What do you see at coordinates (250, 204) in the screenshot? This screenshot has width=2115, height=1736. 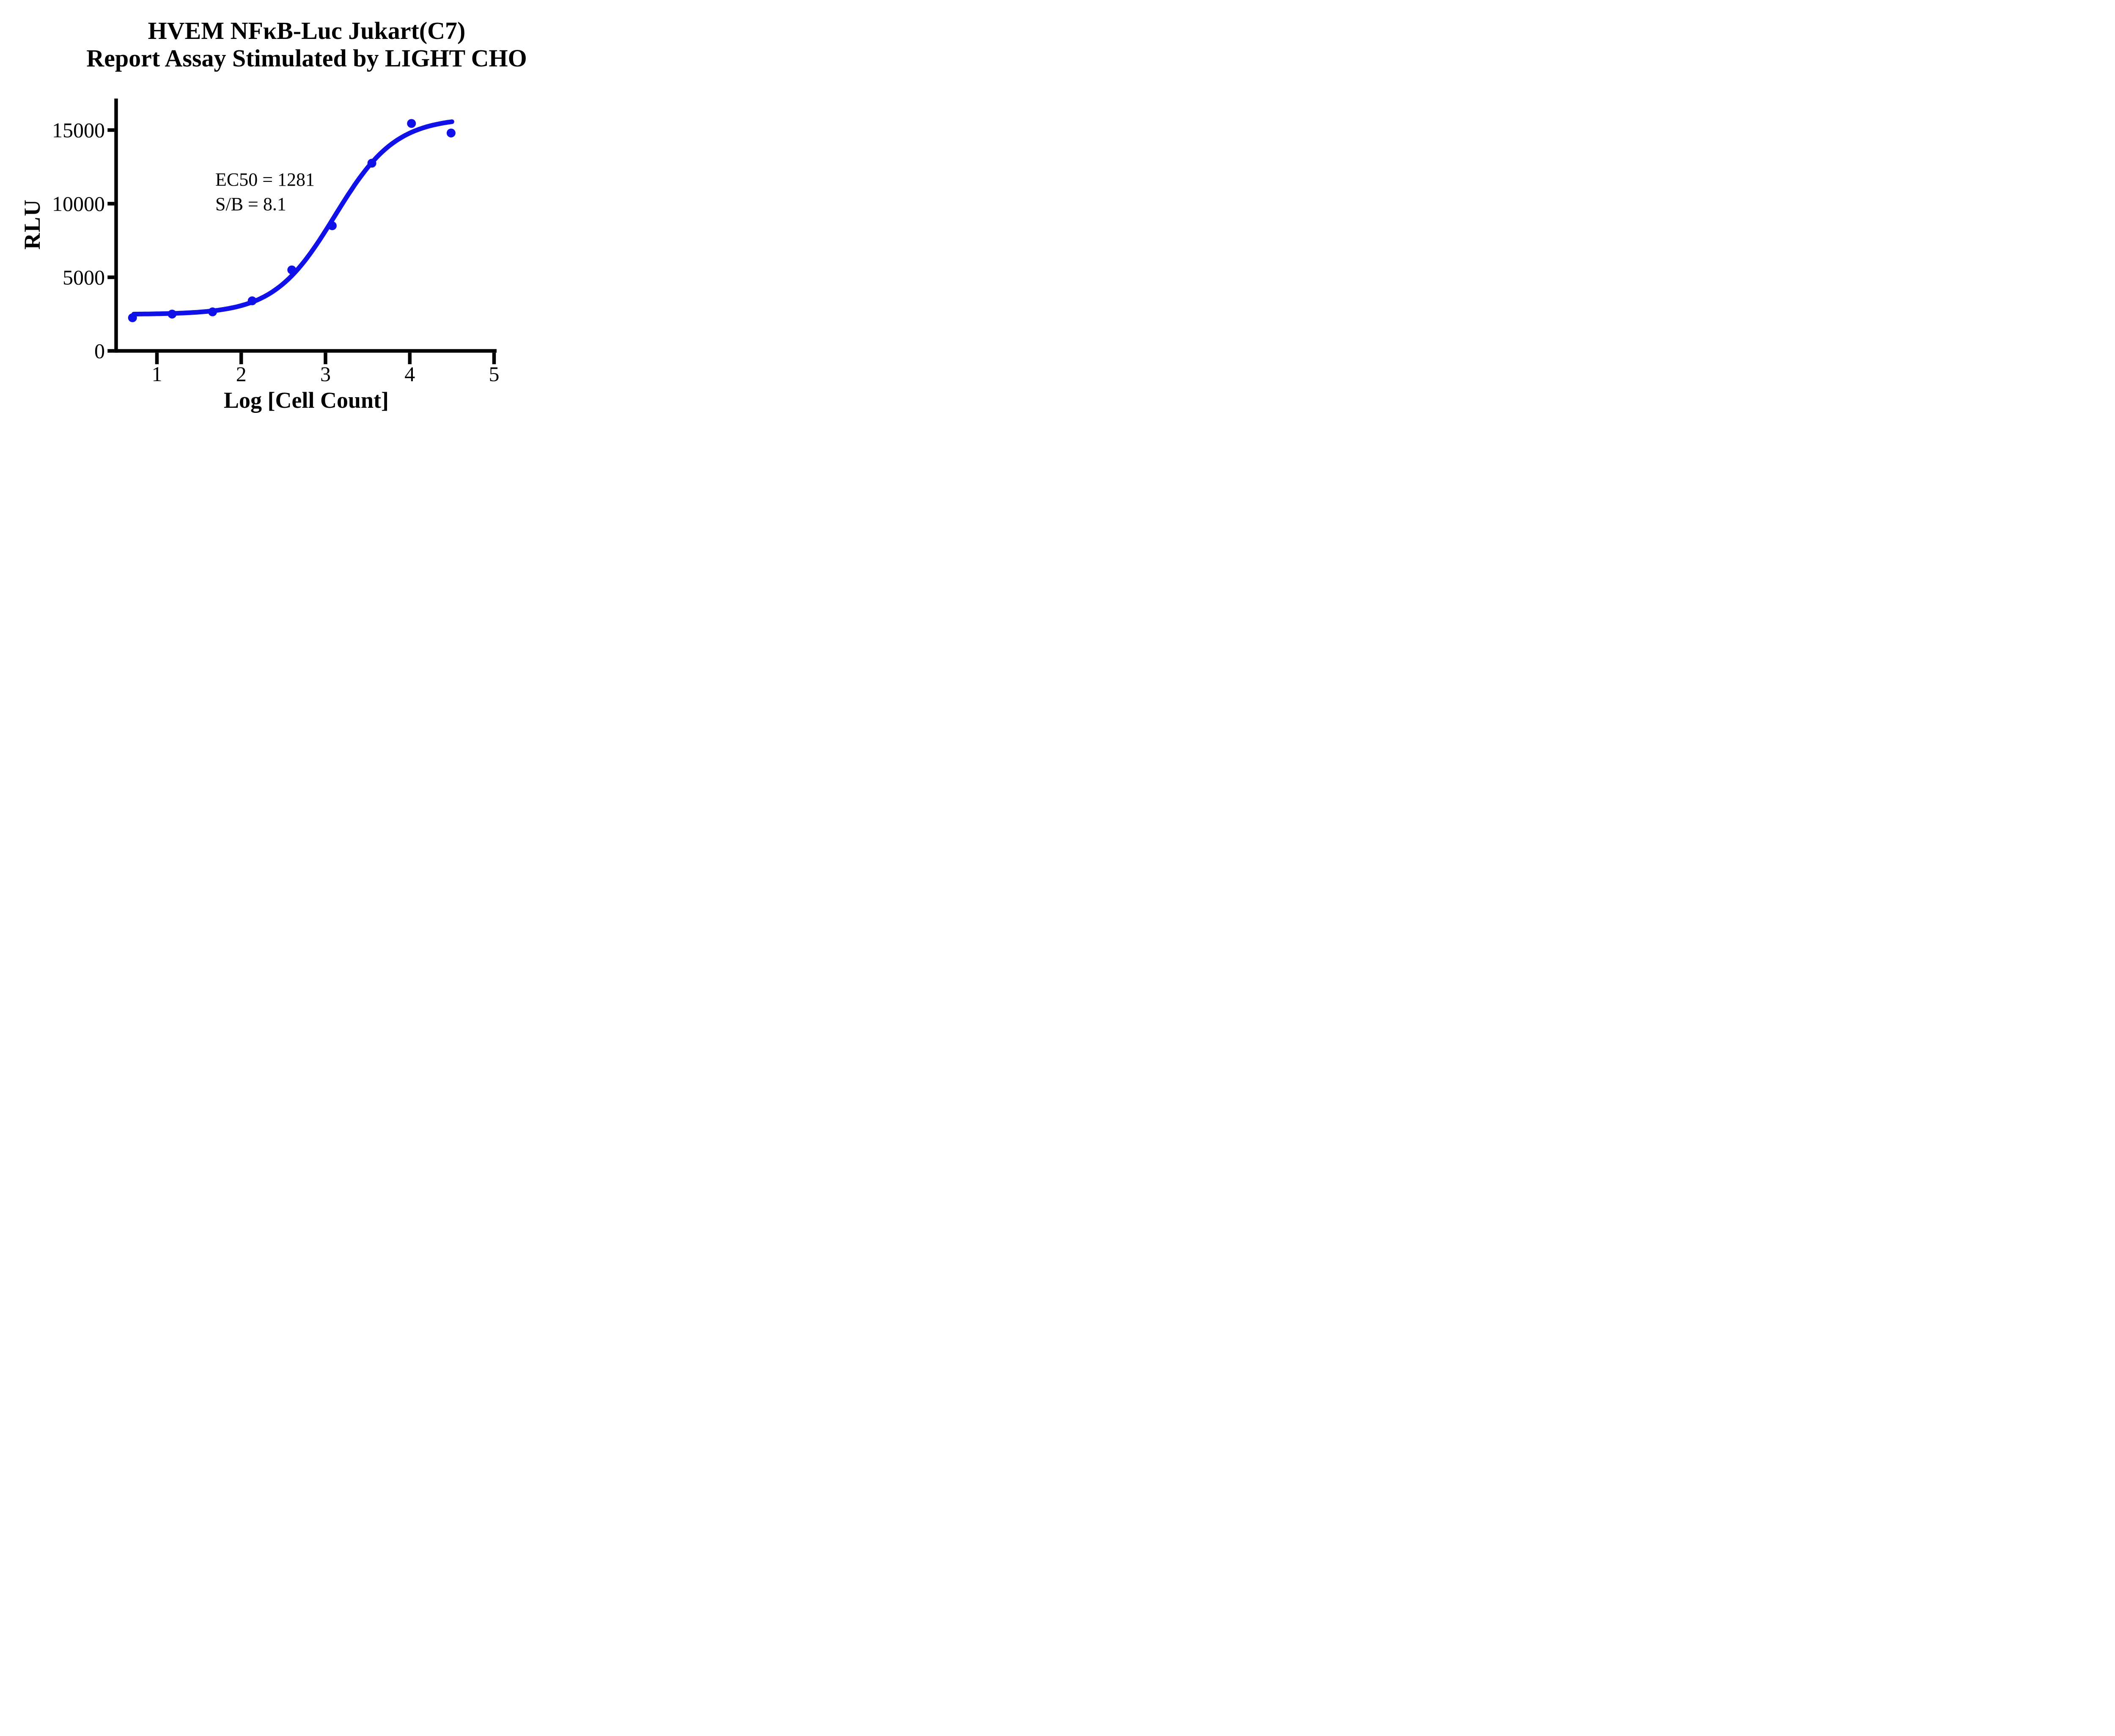 I see `signal-background-annotation: S/B = 8.1` at bounding box center [250, 204].